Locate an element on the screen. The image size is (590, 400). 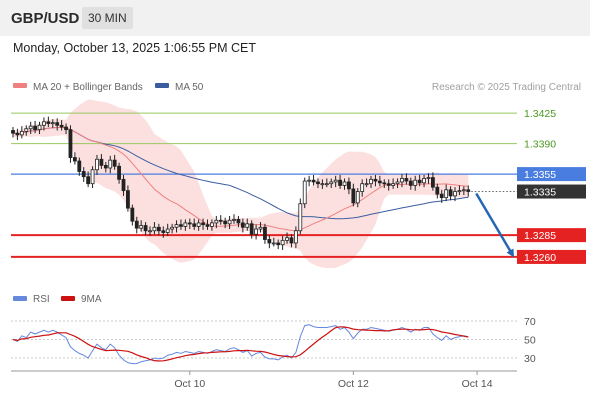
support-level-label: 1.3260 is located at coordinates (540, 258).